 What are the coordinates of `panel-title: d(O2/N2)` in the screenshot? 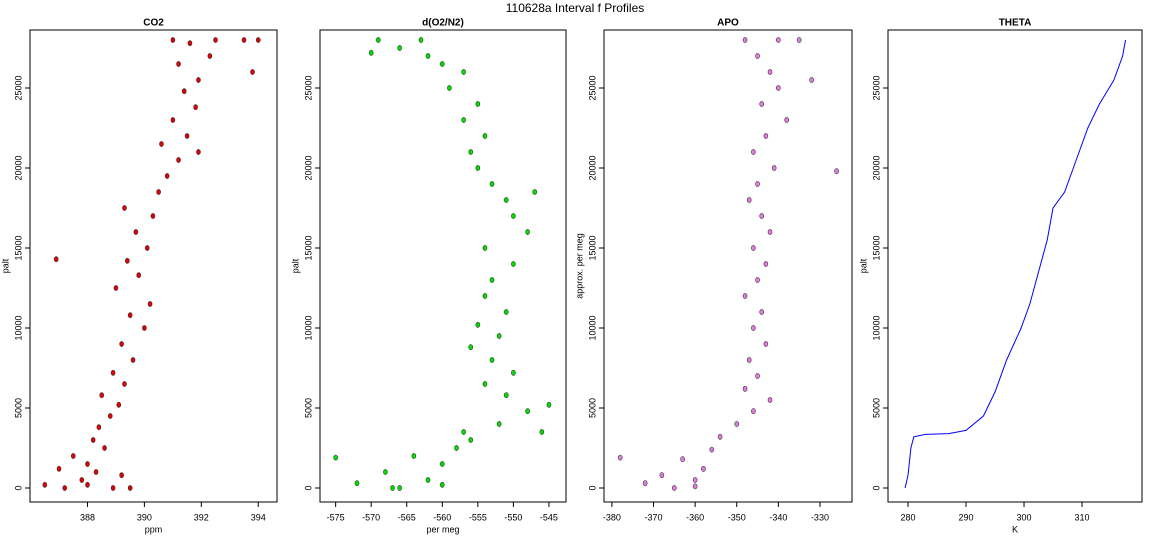 It's located at (443, 23).